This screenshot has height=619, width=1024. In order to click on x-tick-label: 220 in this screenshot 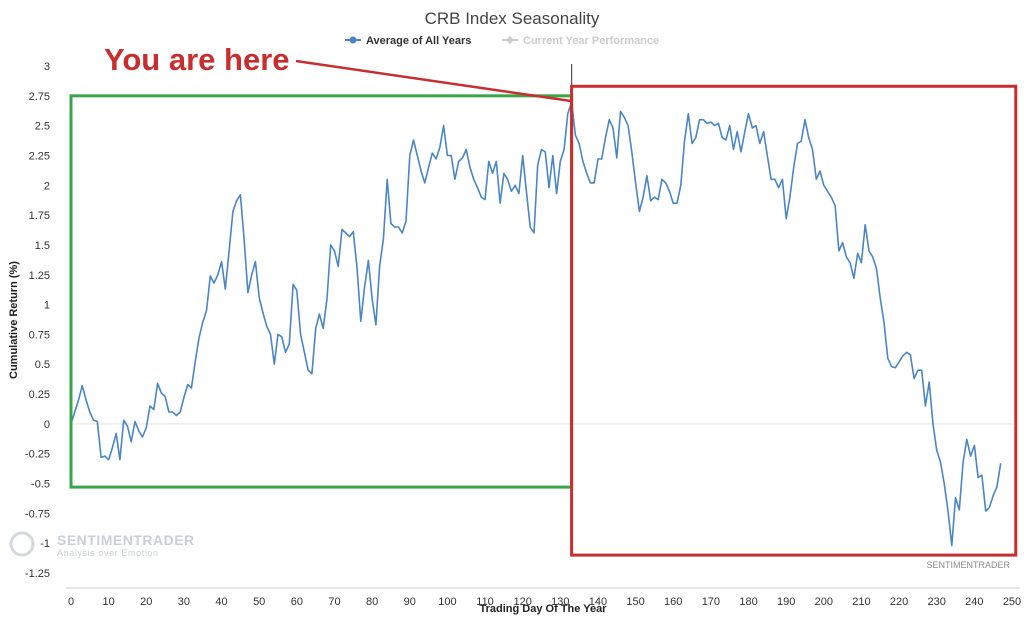, I will do `click(899, 602)`.